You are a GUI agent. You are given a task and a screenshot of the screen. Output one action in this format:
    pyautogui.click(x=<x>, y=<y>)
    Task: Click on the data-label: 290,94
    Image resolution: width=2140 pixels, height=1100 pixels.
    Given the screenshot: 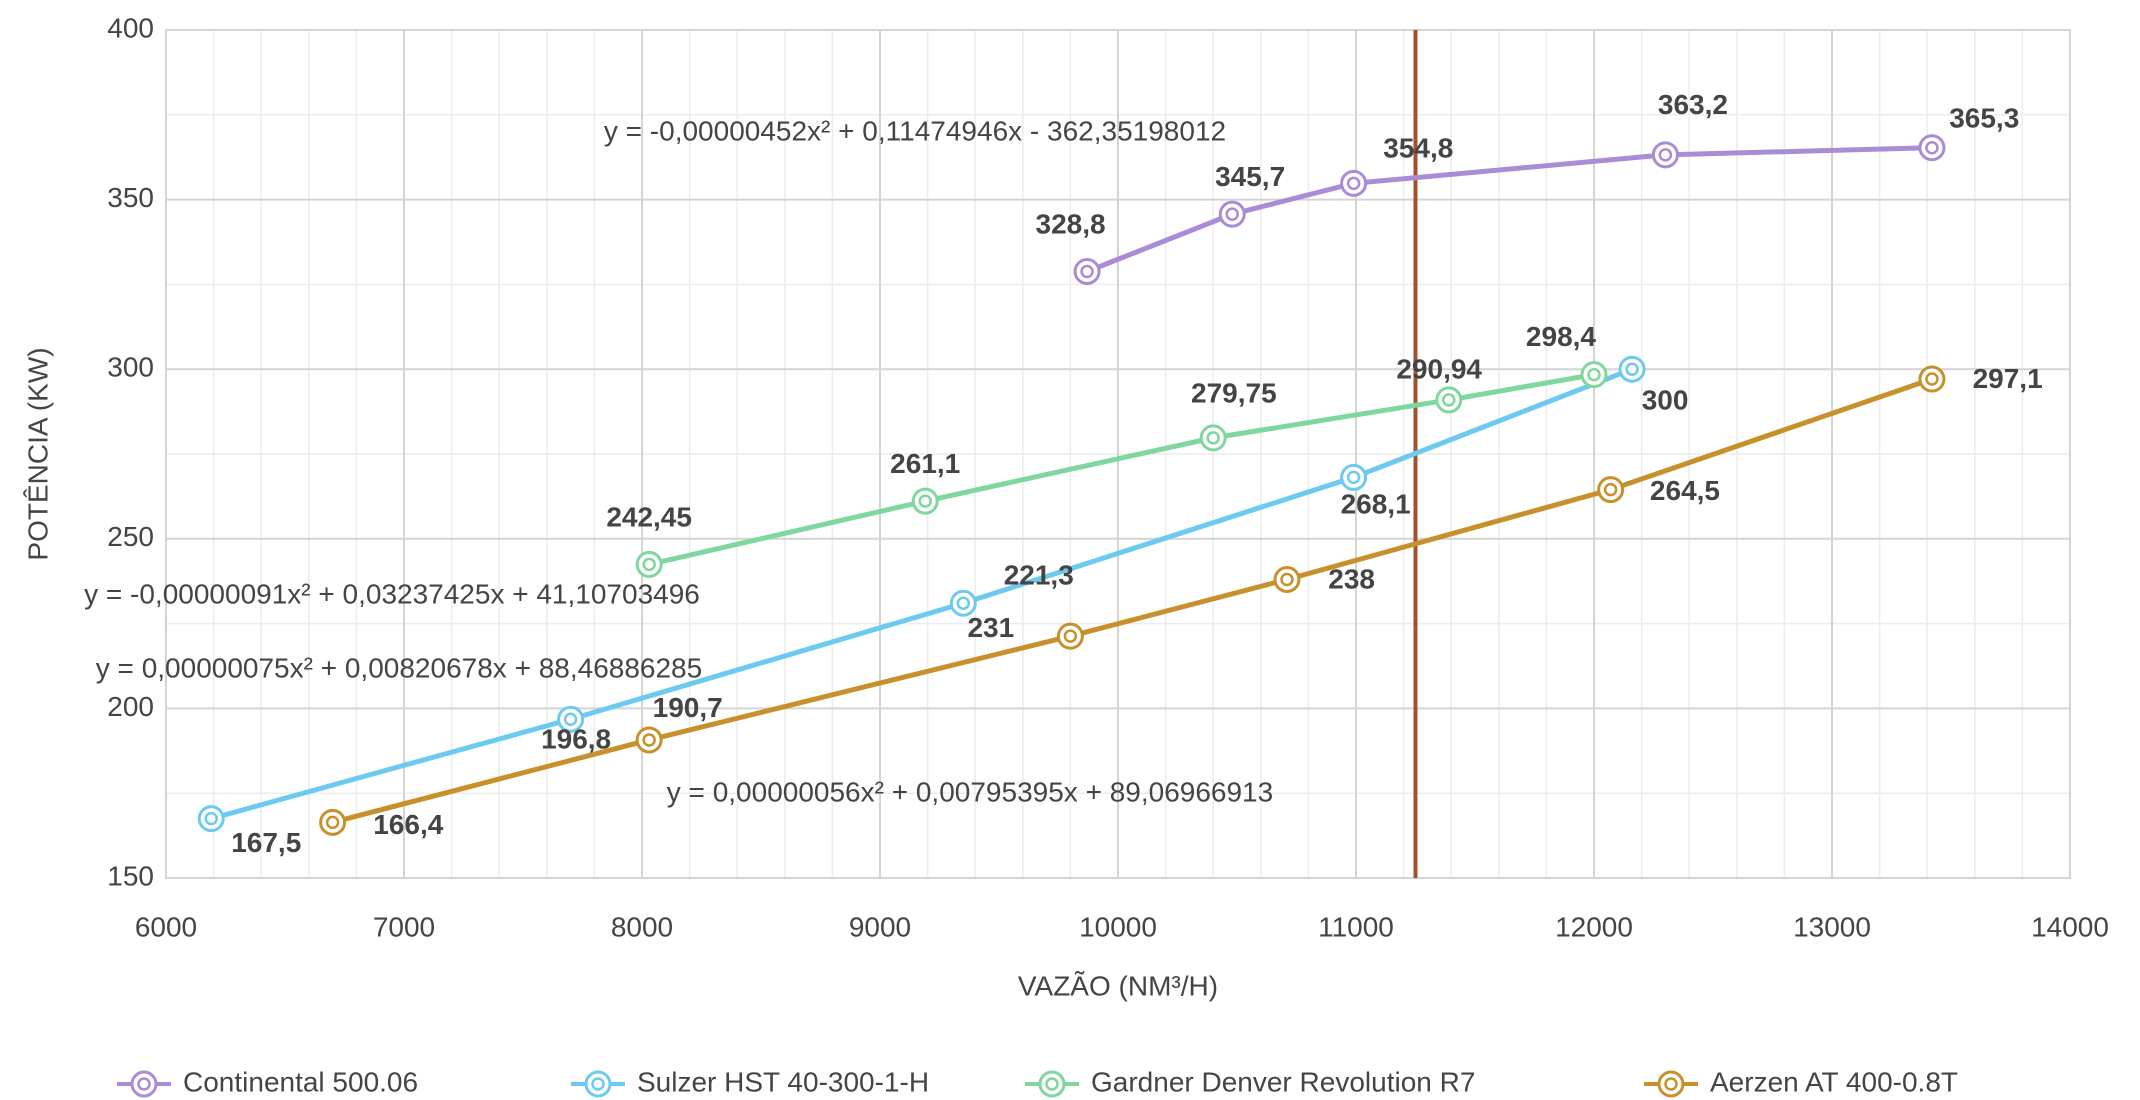 What is the action you would take?
    pyautogui.click(x=1439, y=368)
    